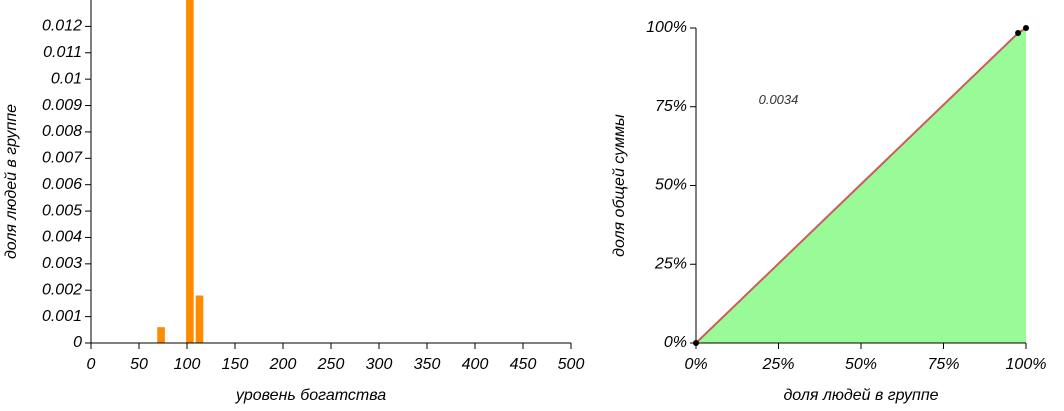 This screenshot has width=1064, height=411. Describe the element at coordinates (62, 184) in the screenshot. I see `y-tick-label: 0.006` at that location.